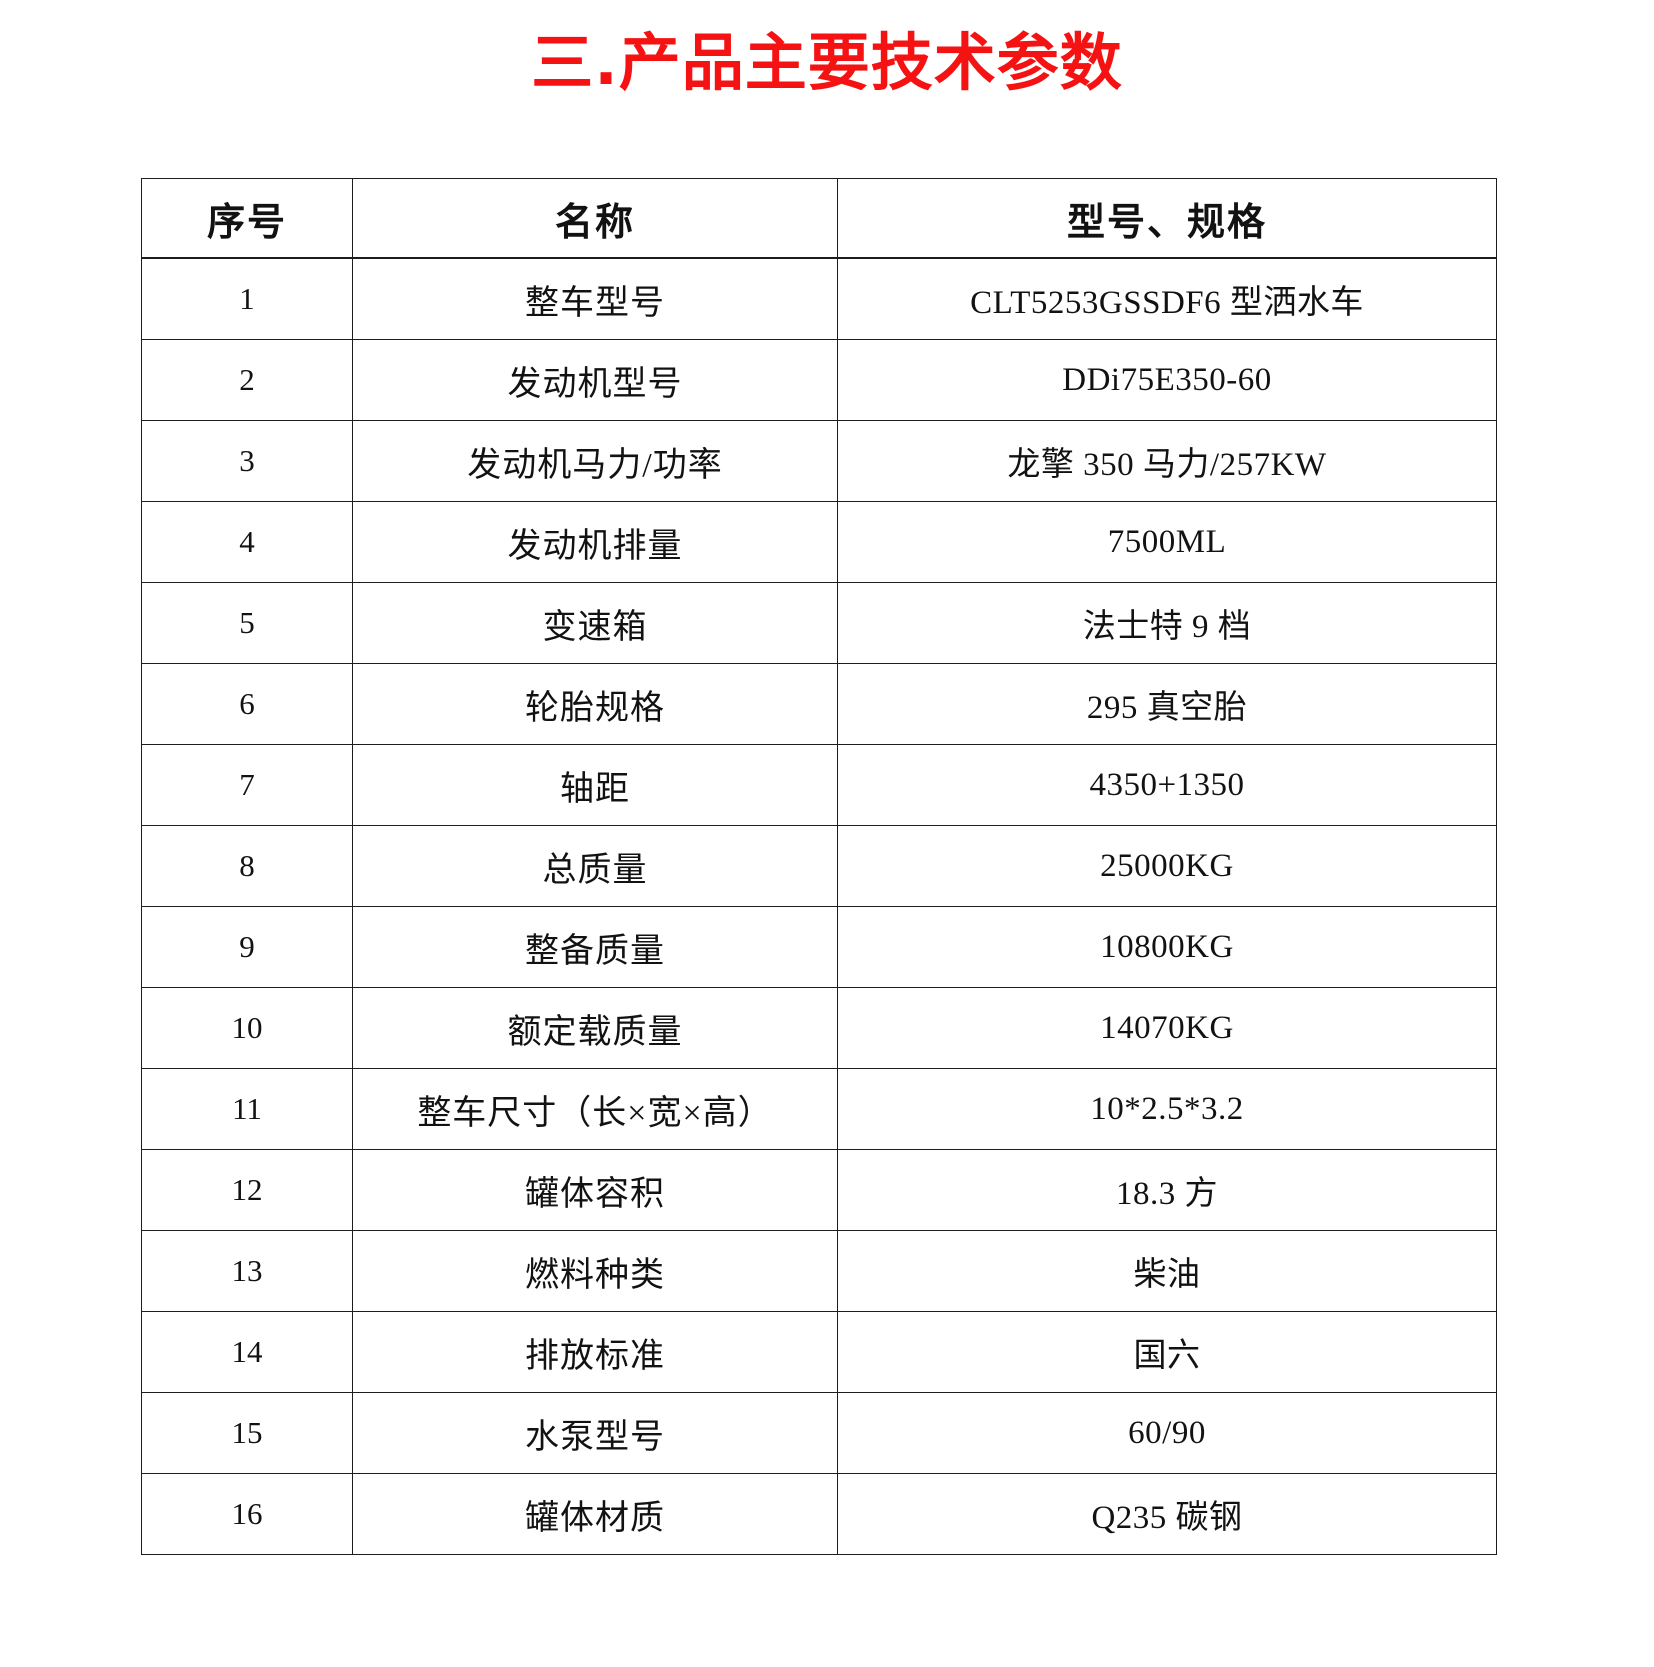  I want to click on table-row: 15 水泵型号 60/90, so click(819, 1433).